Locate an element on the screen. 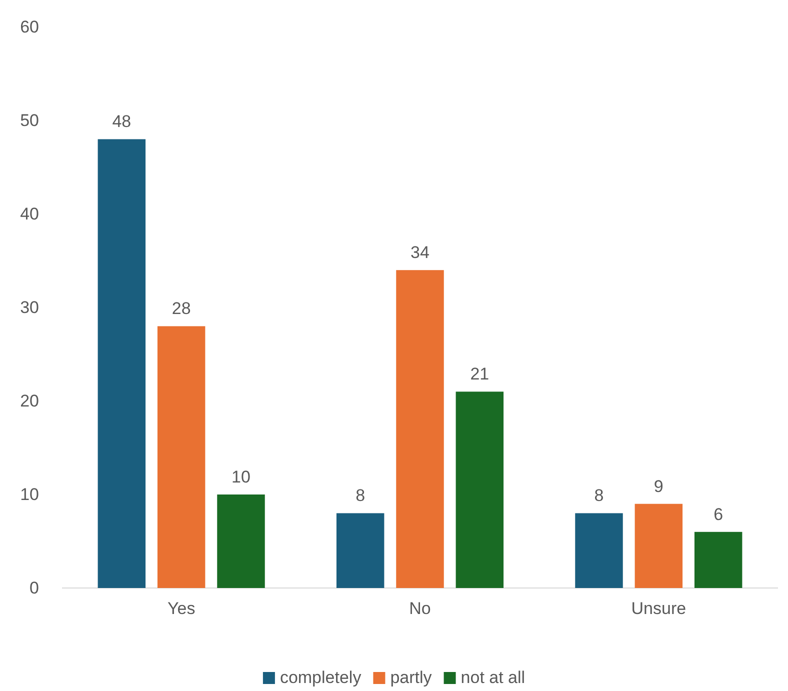 The height and width of the screenshot is (691, 788). data-label: 21 is located at coordinates (480, 374).